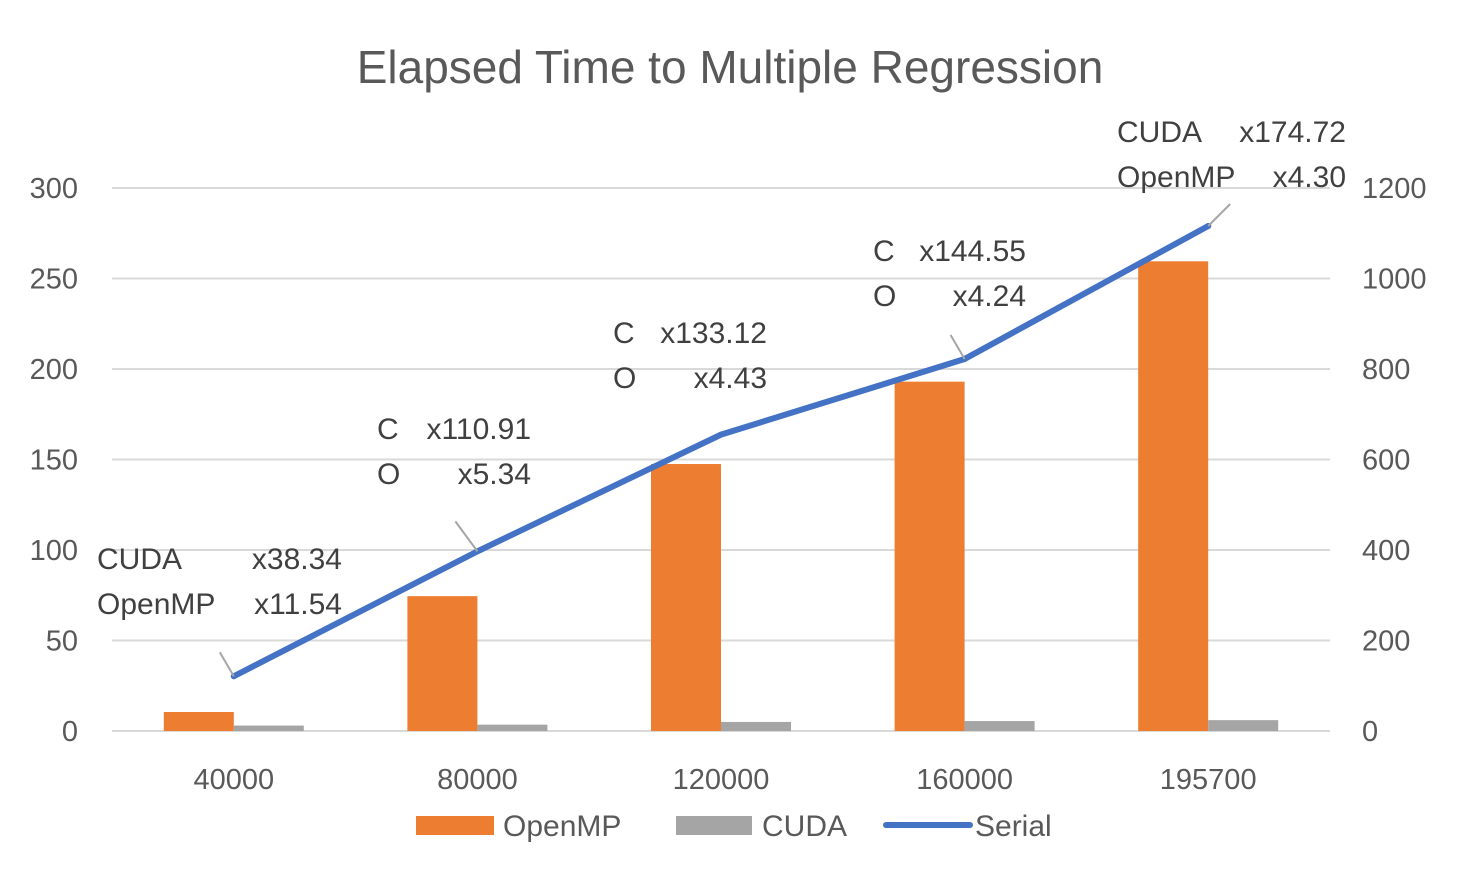 The width and height of the screenshot is (1463, 883). I want to click on annotation-value: x5.34, so click(494, 474).